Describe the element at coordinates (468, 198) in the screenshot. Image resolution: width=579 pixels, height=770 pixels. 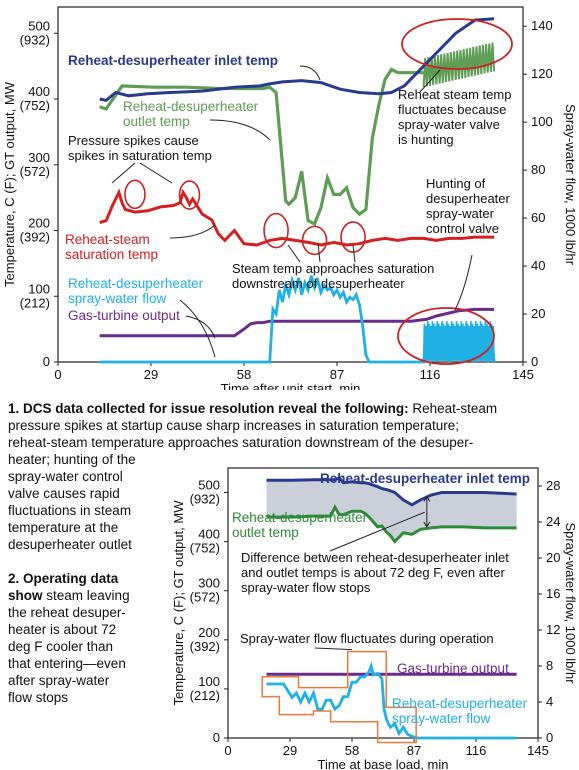
I see `label-hunting-line-2: desuperheater` at that location.